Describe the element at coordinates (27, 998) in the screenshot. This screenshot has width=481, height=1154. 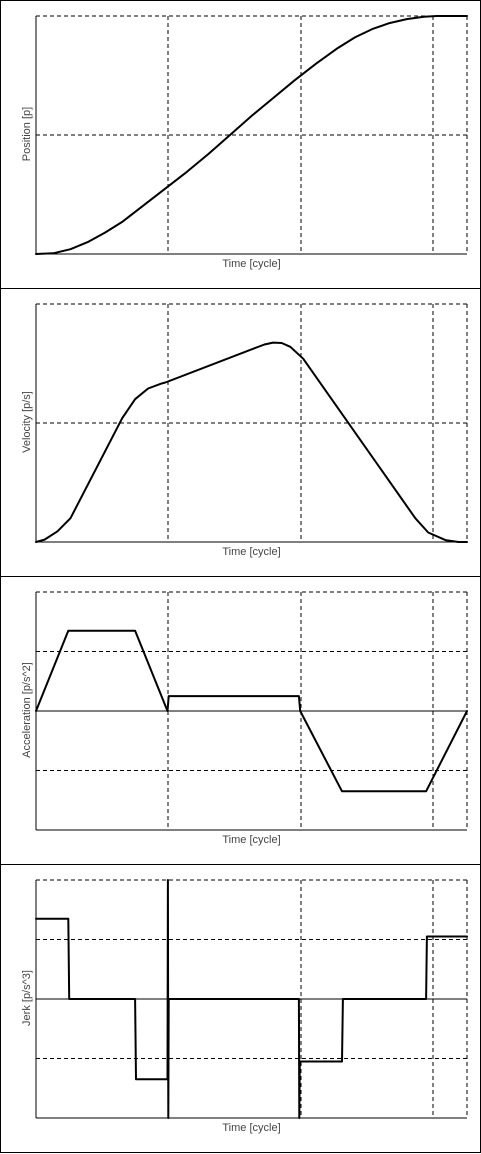
I see `y-axis-label: Jerk [p/s^3]` at that location.